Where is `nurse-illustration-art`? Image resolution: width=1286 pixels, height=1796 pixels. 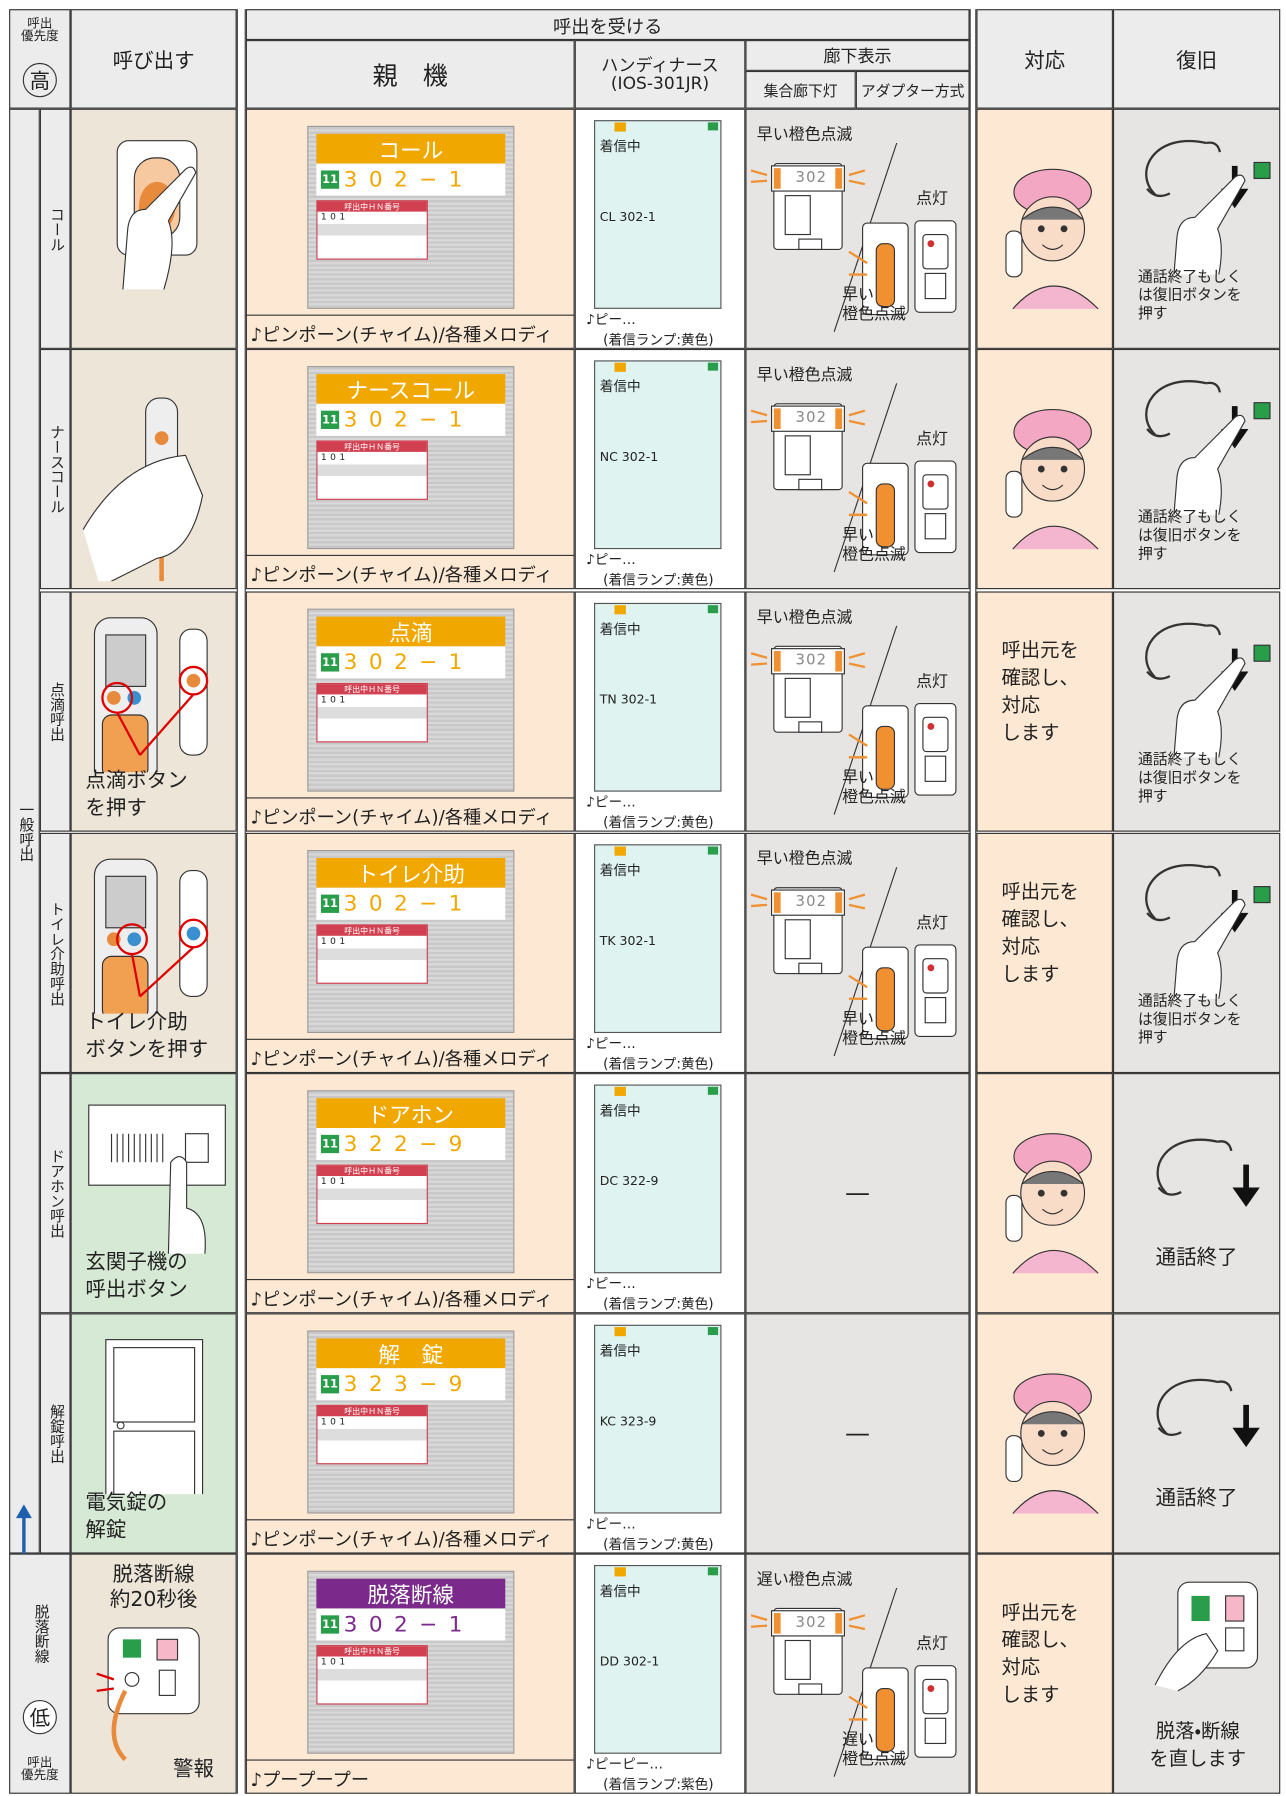 nurse-illustration-art is located at coordinates (1052, 479).